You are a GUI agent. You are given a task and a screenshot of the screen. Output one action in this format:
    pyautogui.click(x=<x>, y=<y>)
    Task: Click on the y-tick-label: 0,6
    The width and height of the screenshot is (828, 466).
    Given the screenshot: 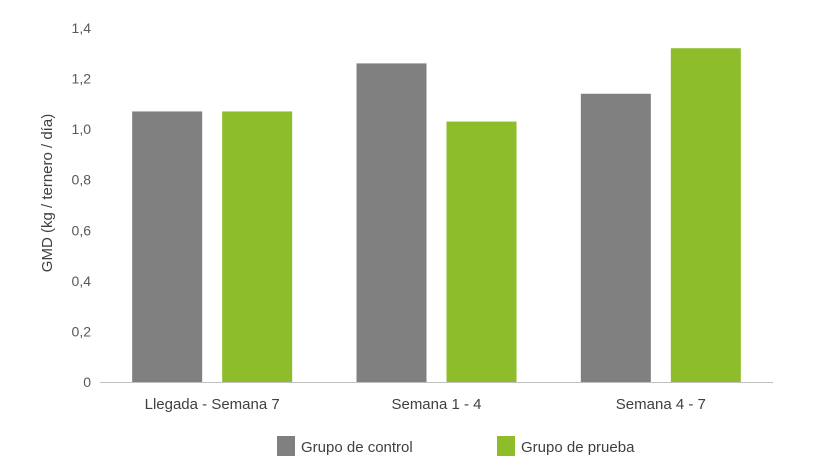 What is the action you would take?
    pyautogui.click(x=82, y=230)
    